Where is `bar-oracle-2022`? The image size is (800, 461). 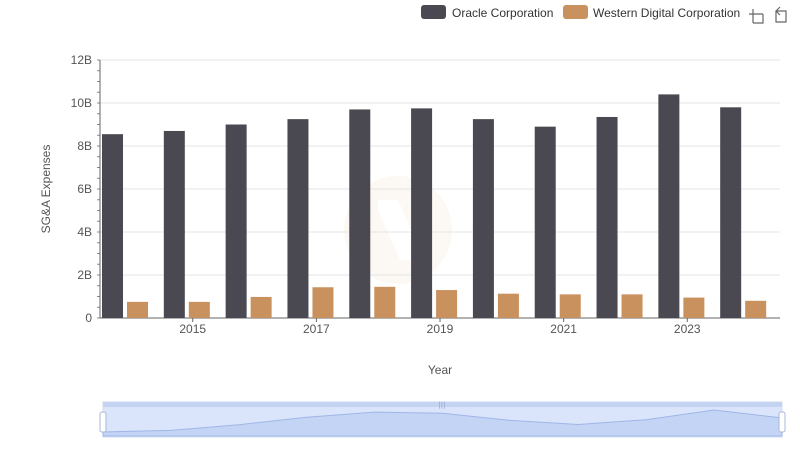 bar-oracle-2022 is located at coordinates (607, 217).